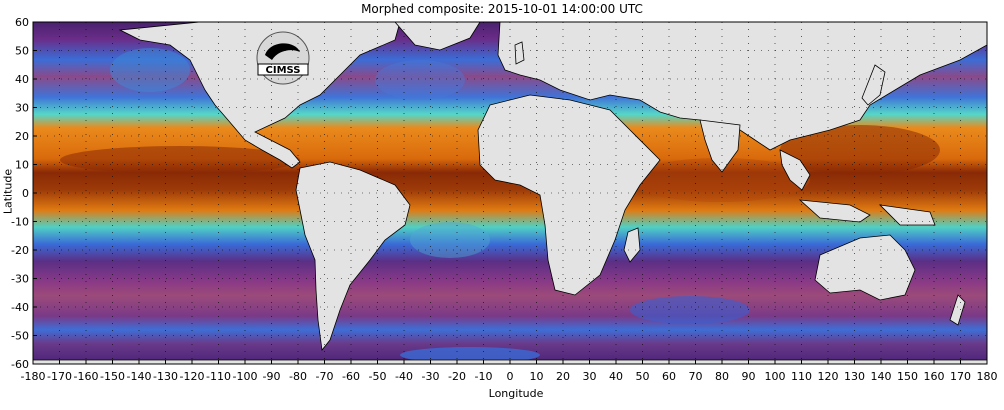 The height and width of the screenshot is (410, 1004). Describe the element at coordinates (563, 376) in the screenshot. I see `x-tick-label: 20` at that location.